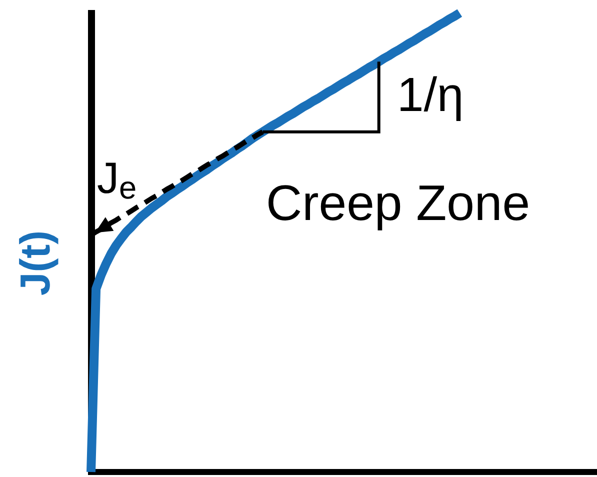 This screenshot has height=477, width=597. I want to click on annotation: Creep Zone, so click(398, 203).